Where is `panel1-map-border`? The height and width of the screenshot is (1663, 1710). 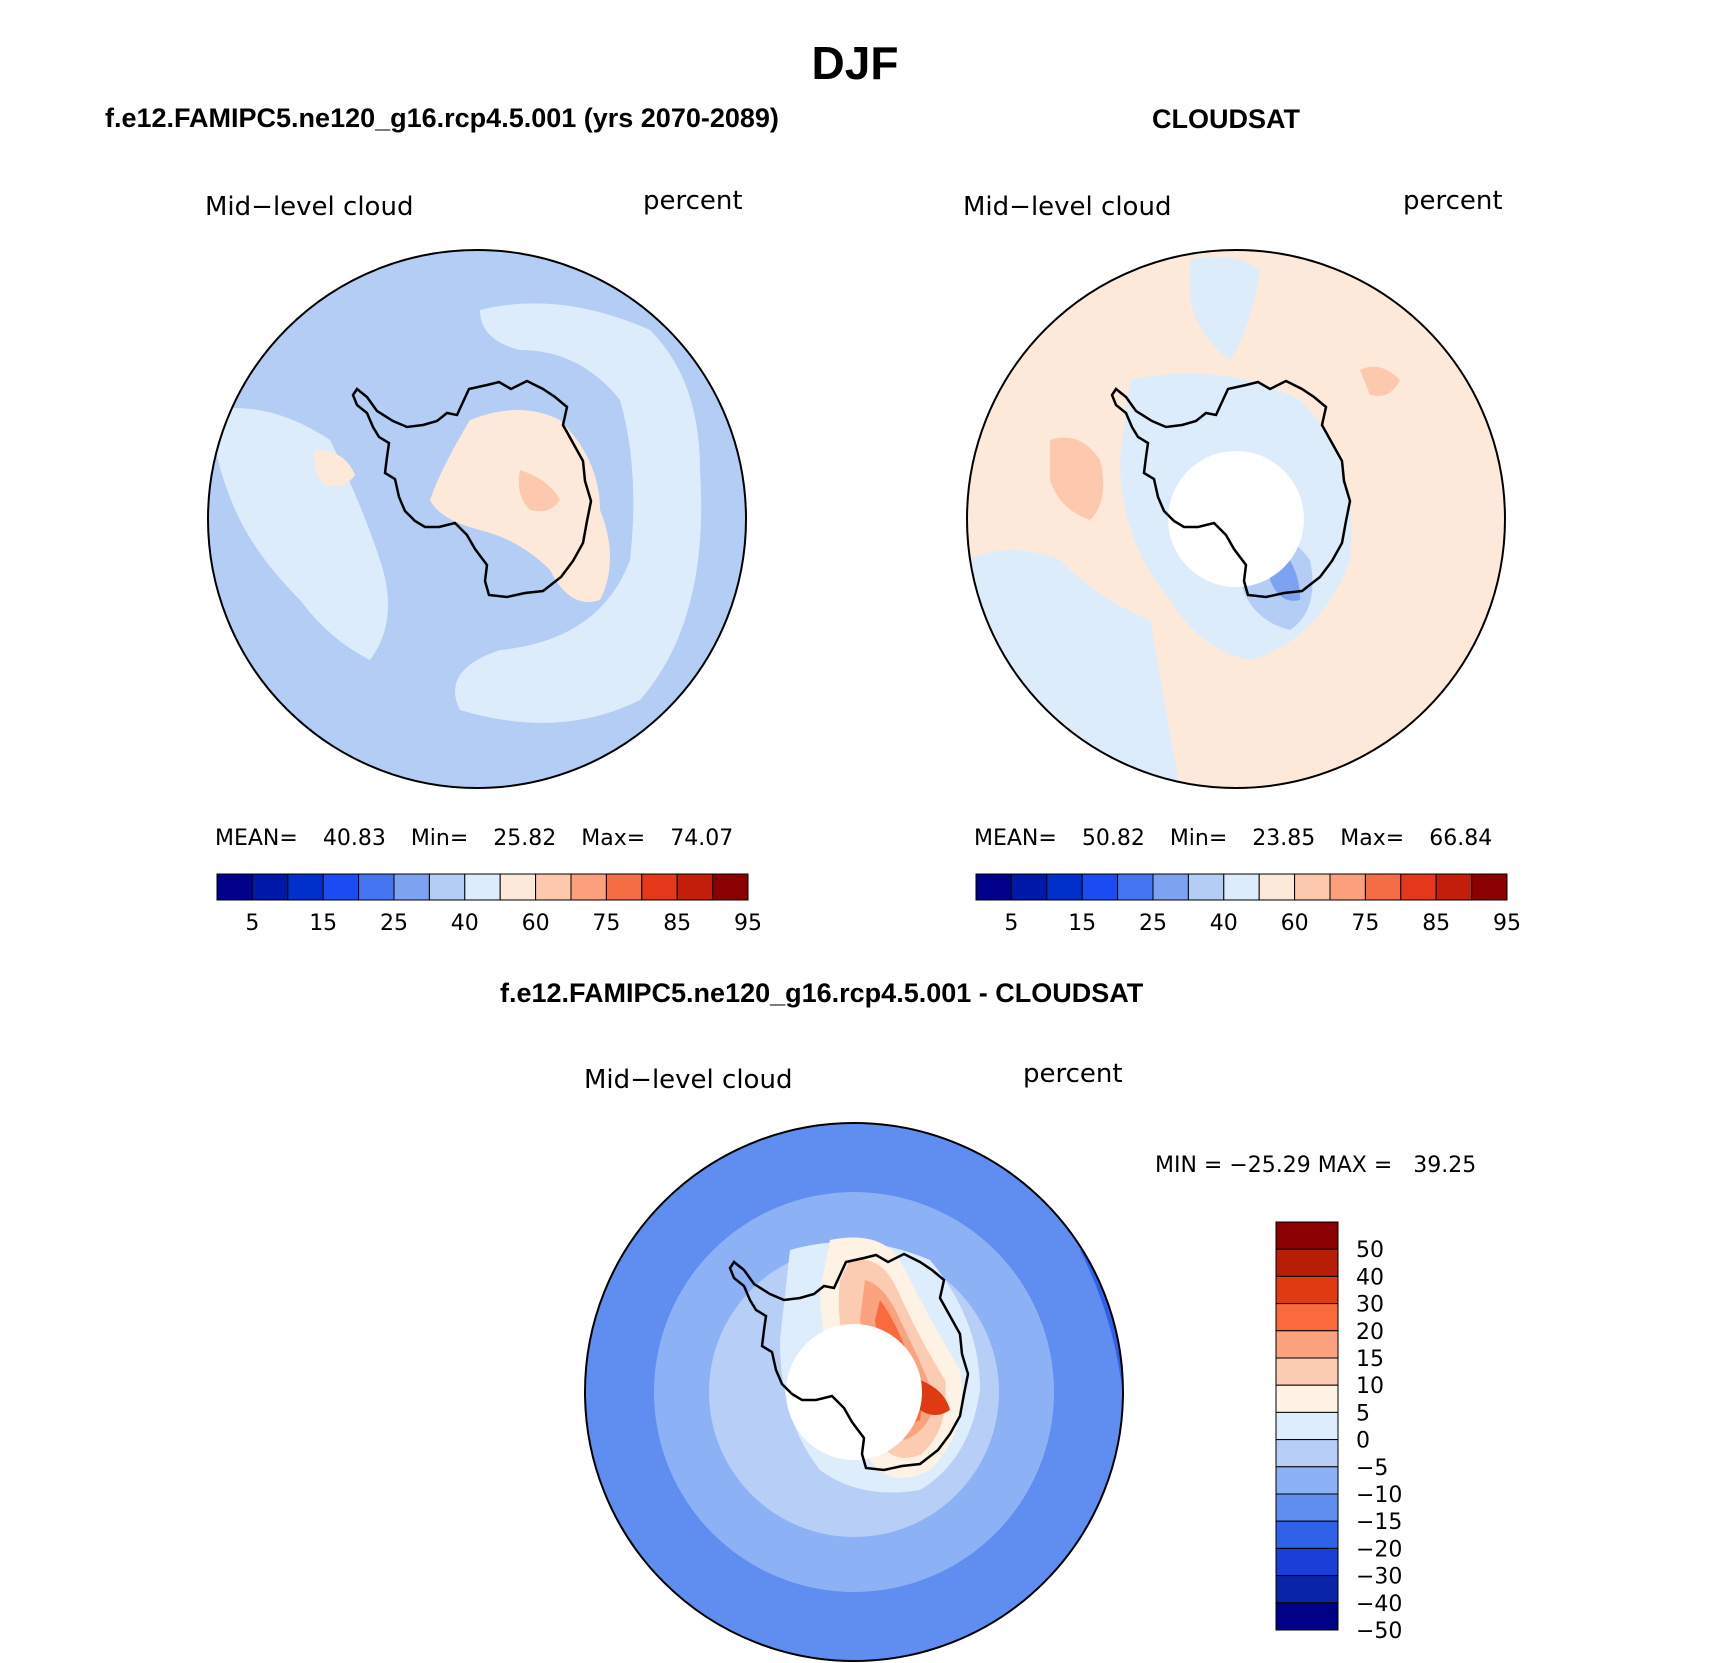
panel1-map-border is located at coordinates (477, 519).